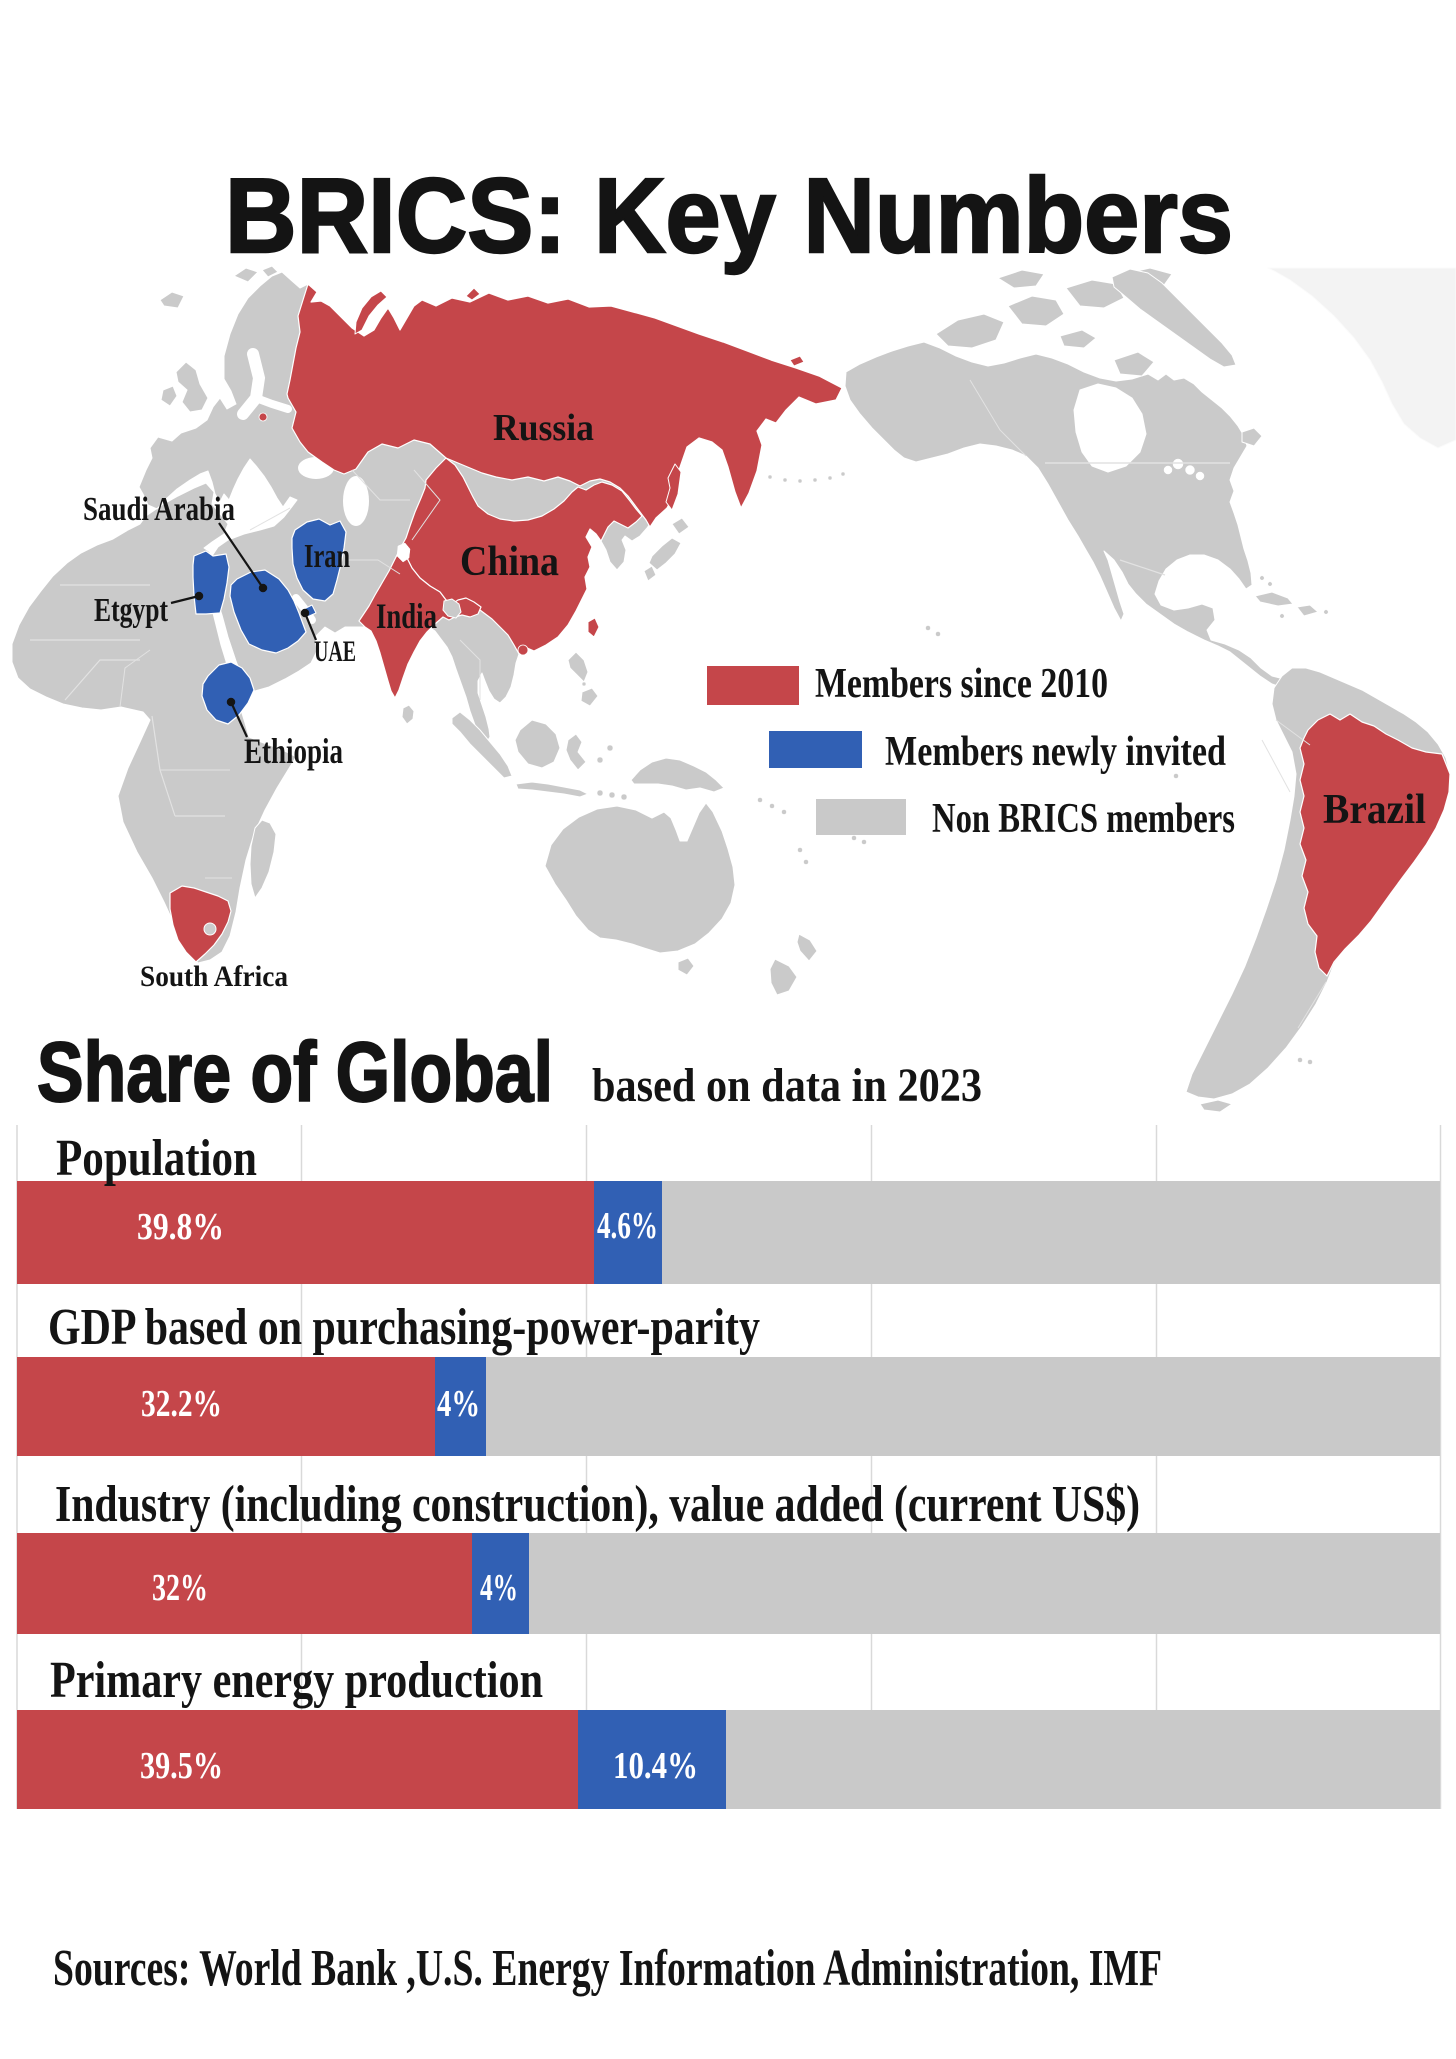 The width and height of the screenshot is (1456, 2059). What do you see at coordinates (404, 1327) in the screenshot?
I see `svg-text:GDP based on purchasing-power-: GDP based on purchasing-power-parity` at bounding box center [404, 1327].